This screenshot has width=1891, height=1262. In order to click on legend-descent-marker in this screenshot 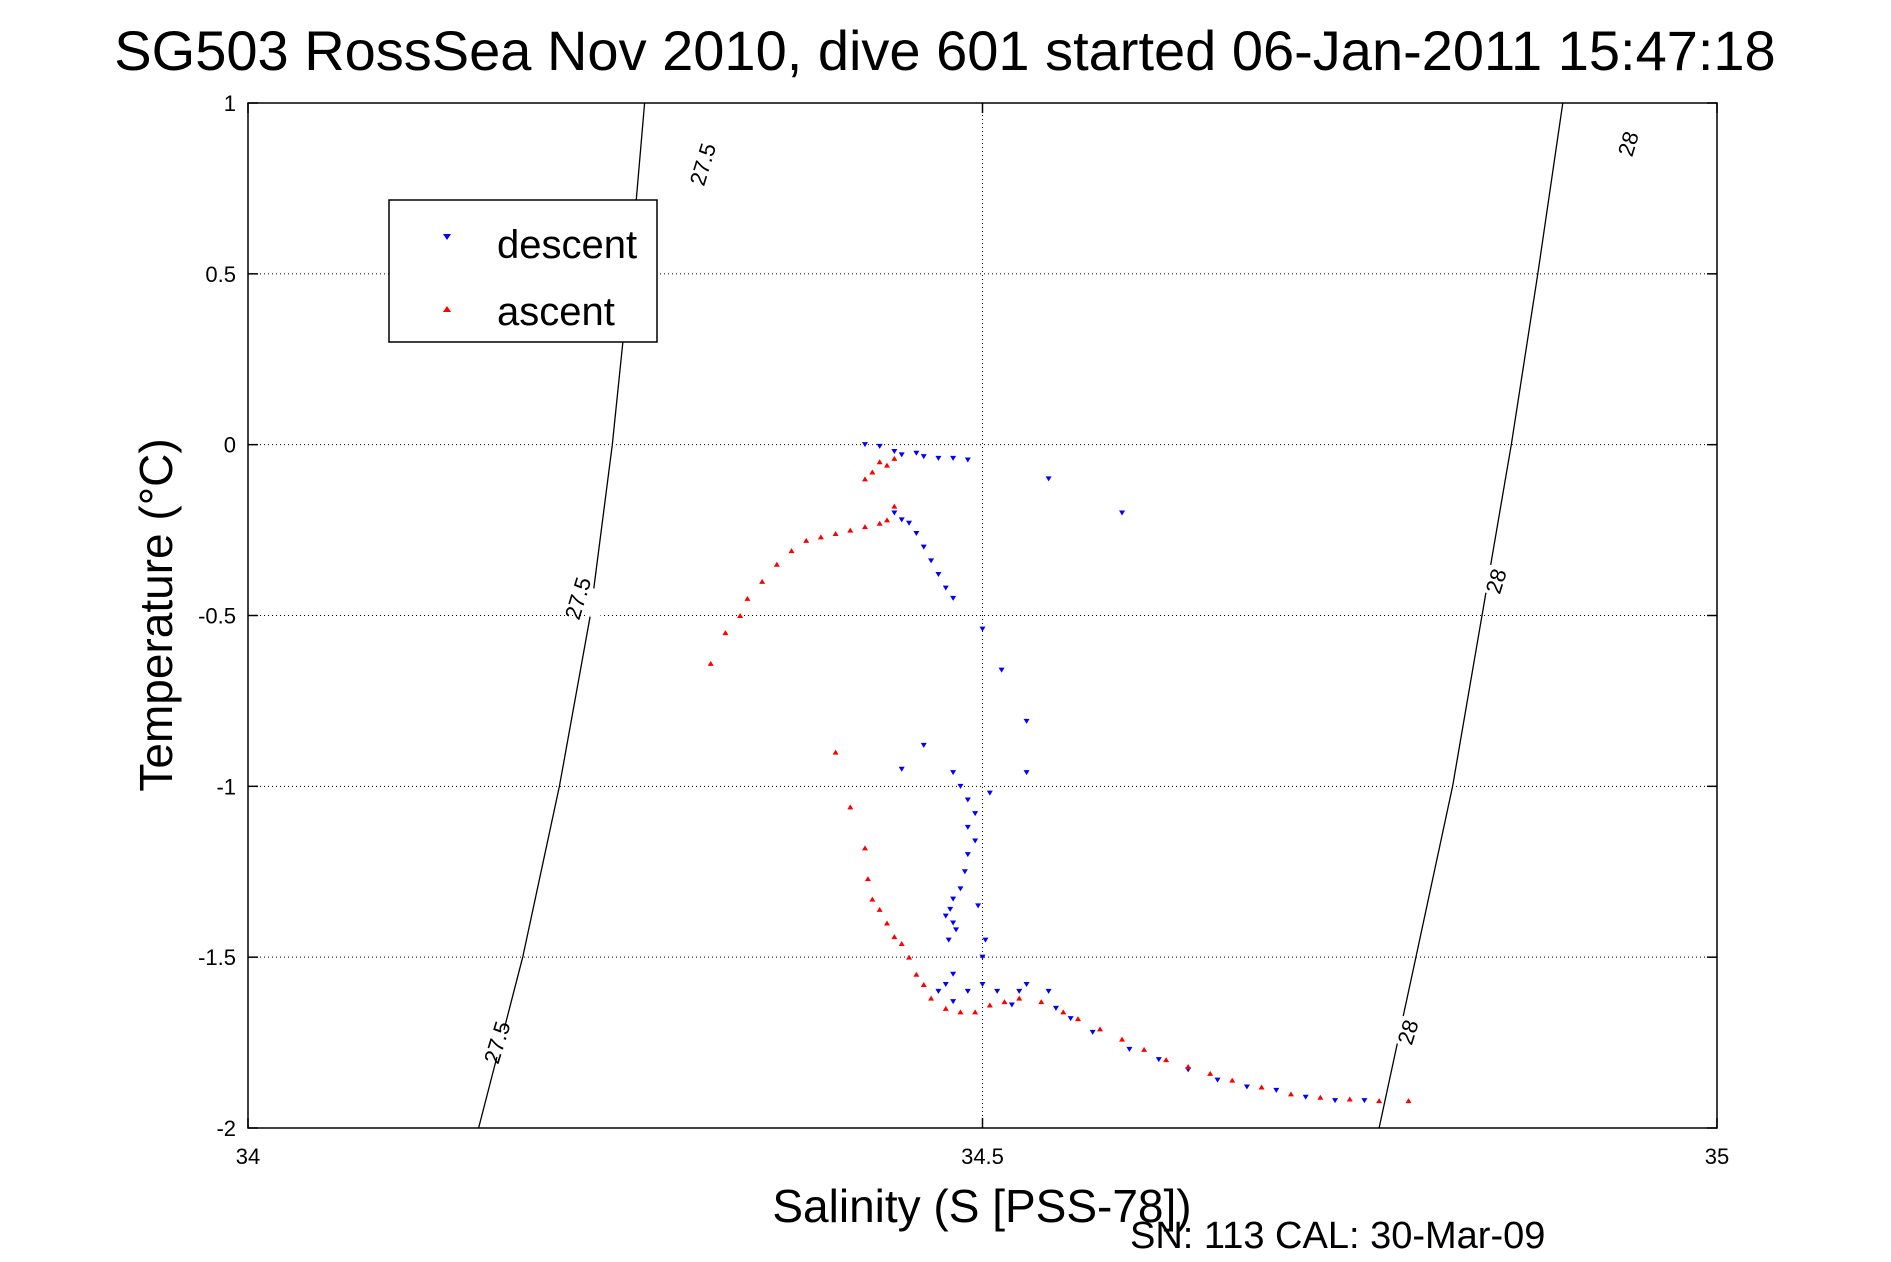, I will do `click(447, 237)`.